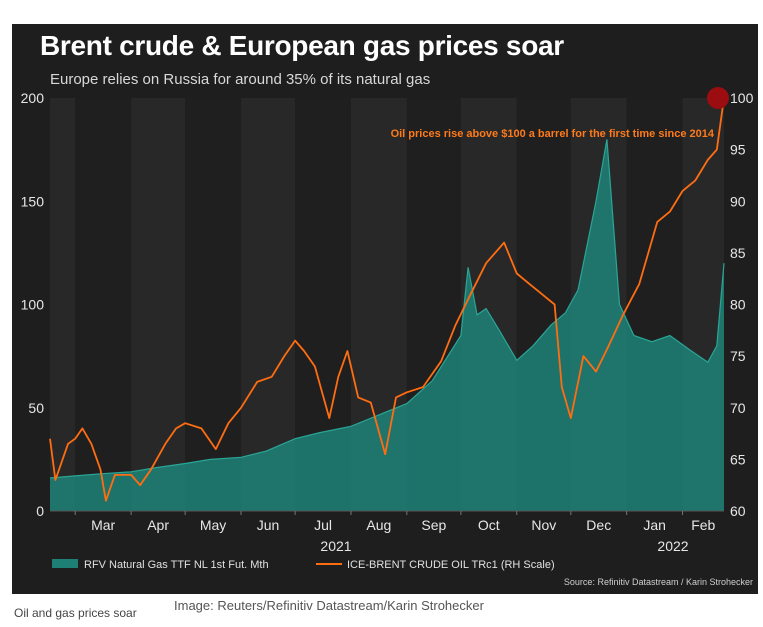 This screenshot has height=627, width=763. I want to click on y-right-tick-label: 75, so click(738, 356).